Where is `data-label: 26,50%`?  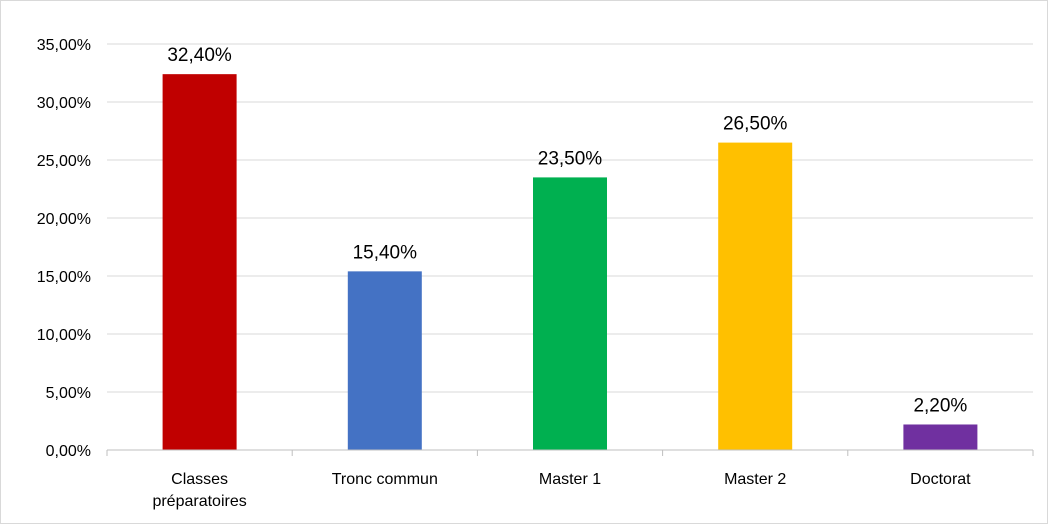 data-label: 26,50% is located at coordinates (755, 124).